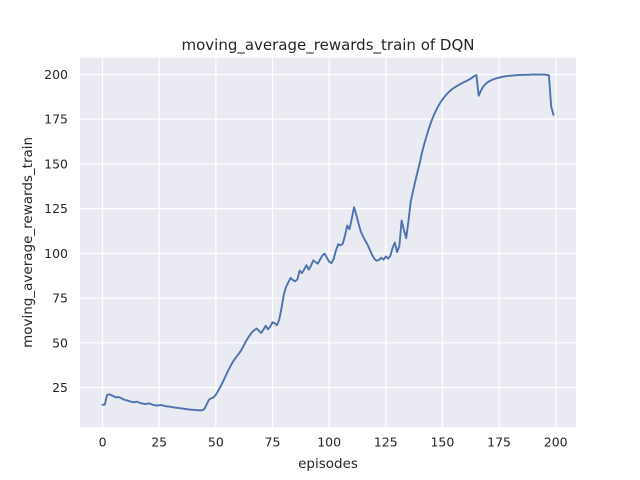 The image size is (640, 480). What do you see at coordinates (103, 442) in the screenshot?
I see `x-tick-label: 0` at bounding box center [103, 442].